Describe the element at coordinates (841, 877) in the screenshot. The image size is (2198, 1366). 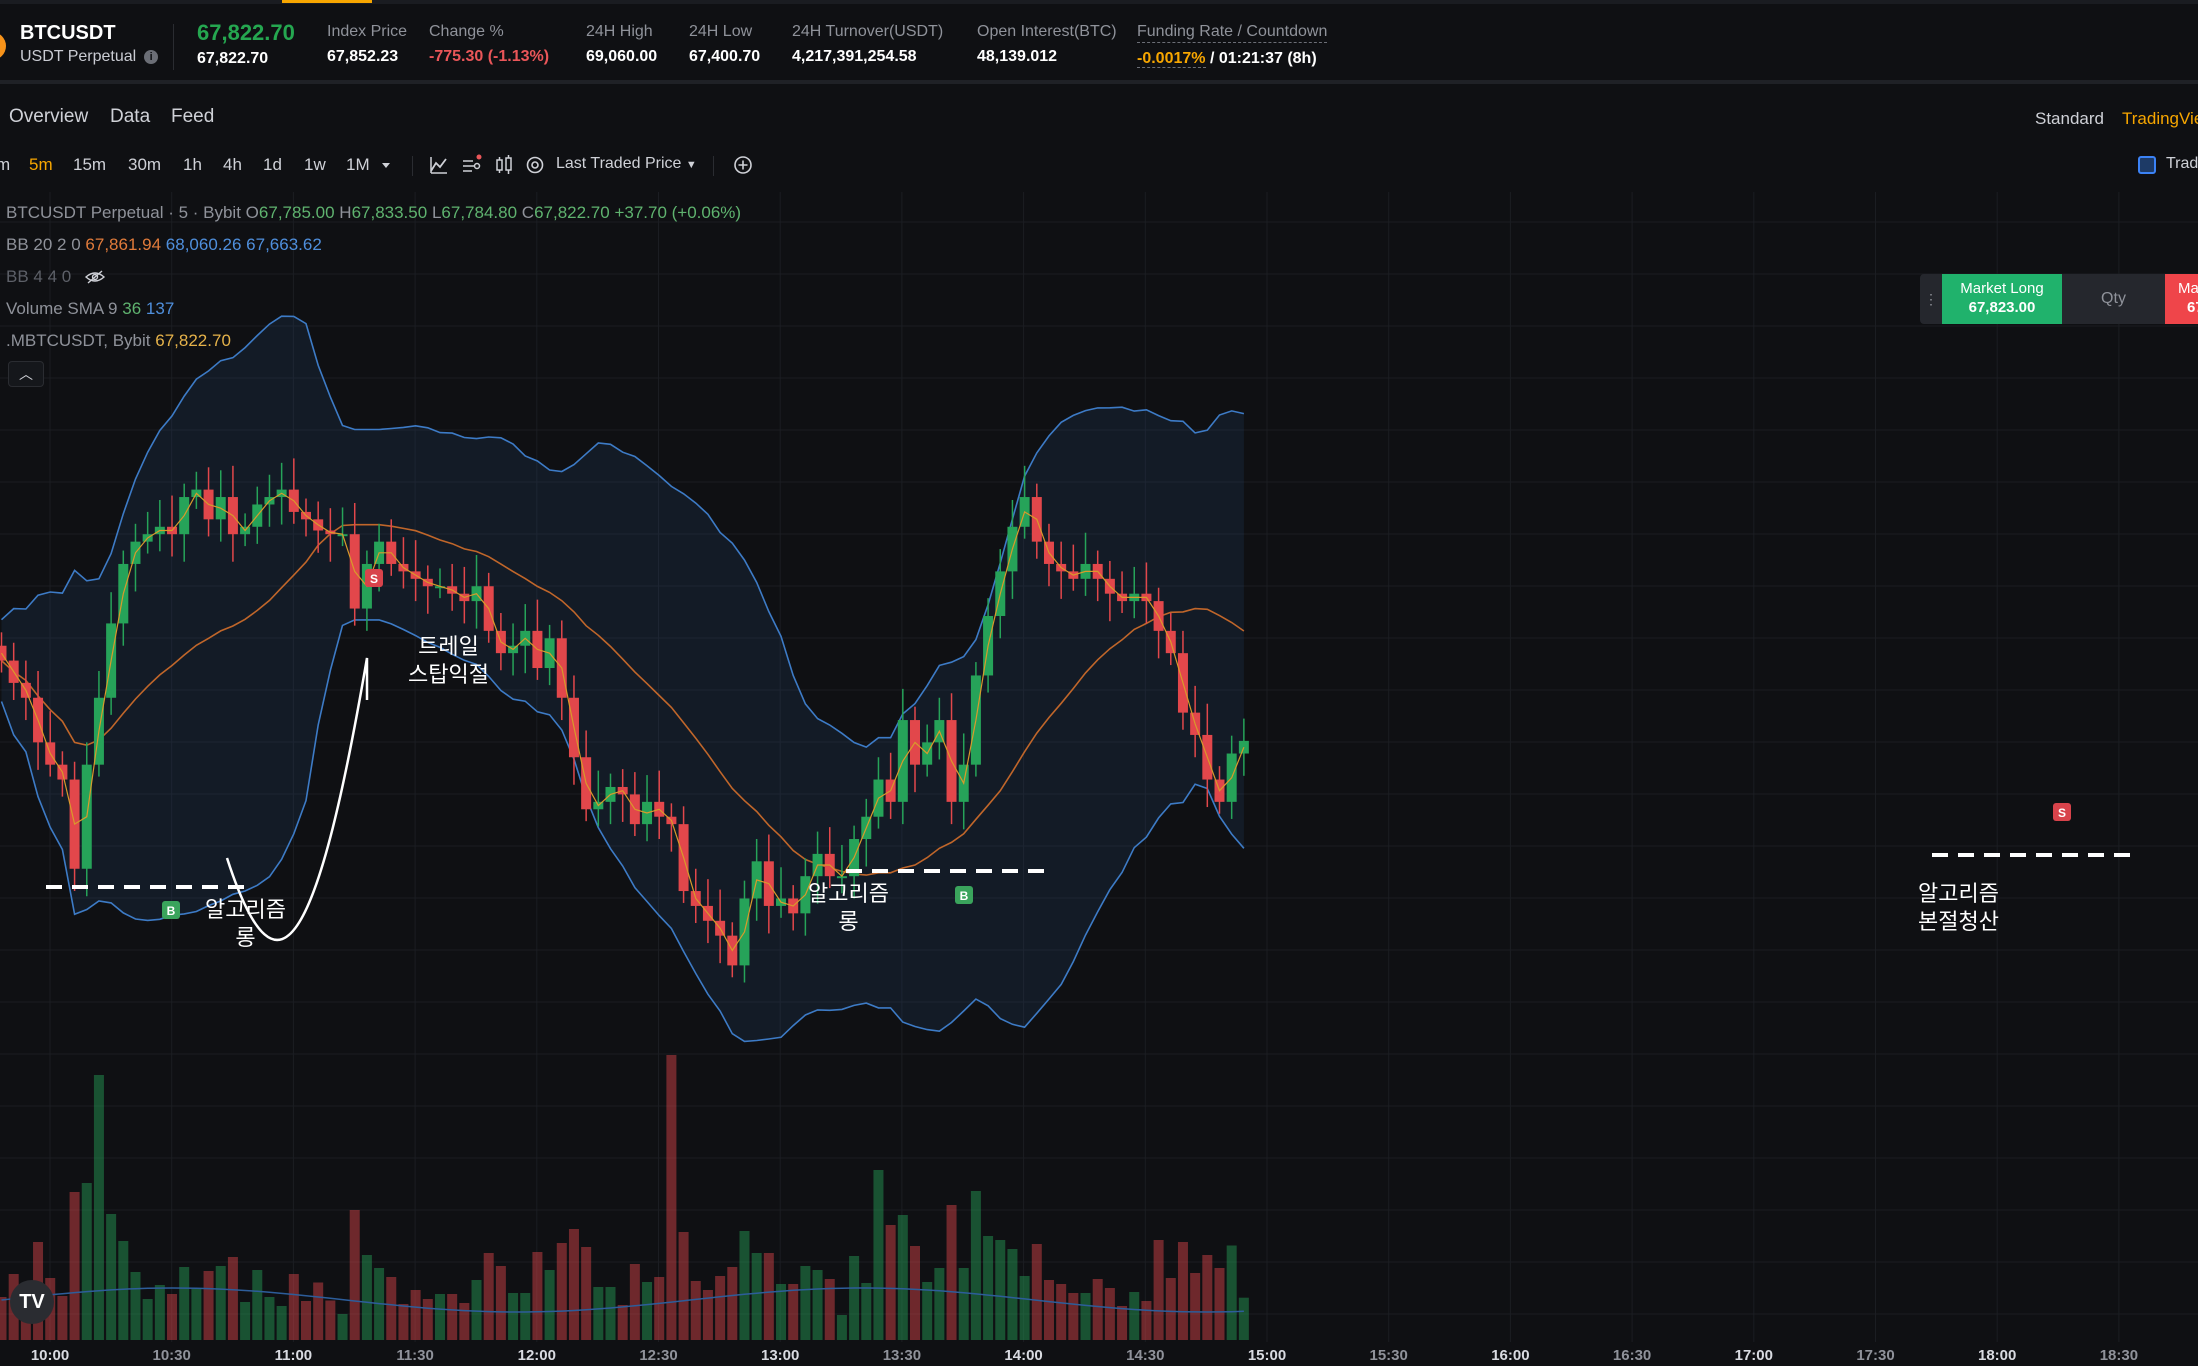
I see `candle-body` at that location.